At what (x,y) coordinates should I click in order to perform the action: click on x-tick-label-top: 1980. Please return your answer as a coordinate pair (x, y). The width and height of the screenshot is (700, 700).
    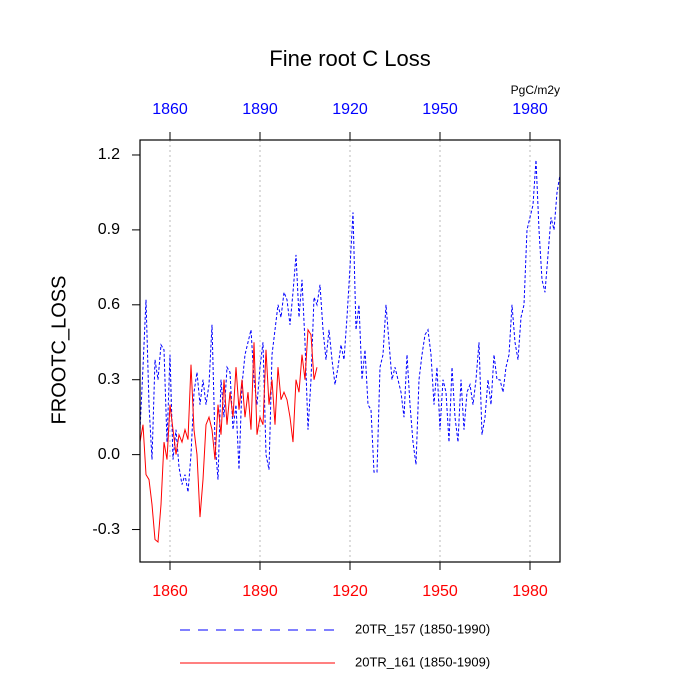
    Looking at the image, I should click on (530, 109).